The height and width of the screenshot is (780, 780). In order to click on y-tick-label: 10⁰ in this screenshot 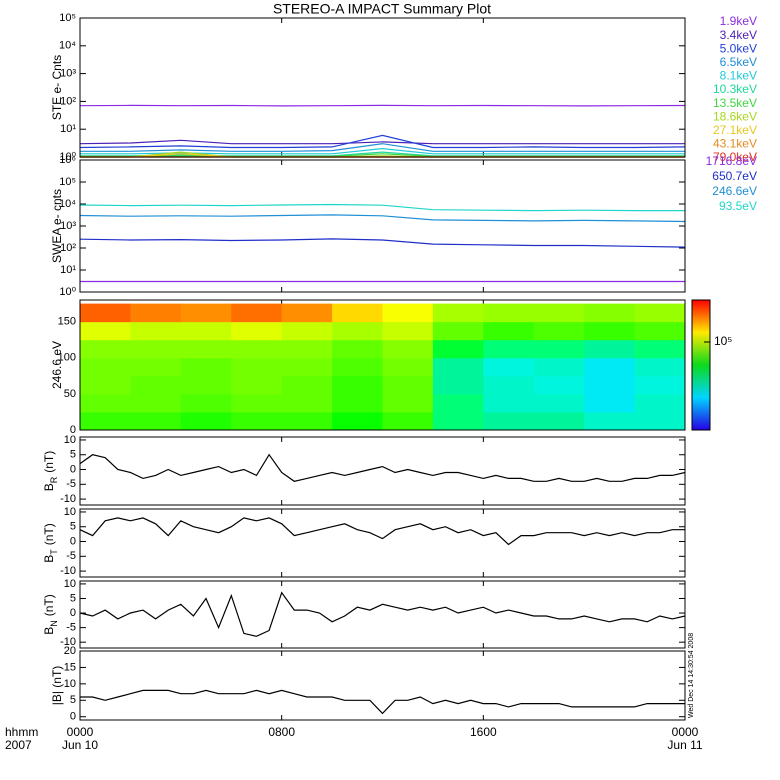, I will do `click(67, 292)`.